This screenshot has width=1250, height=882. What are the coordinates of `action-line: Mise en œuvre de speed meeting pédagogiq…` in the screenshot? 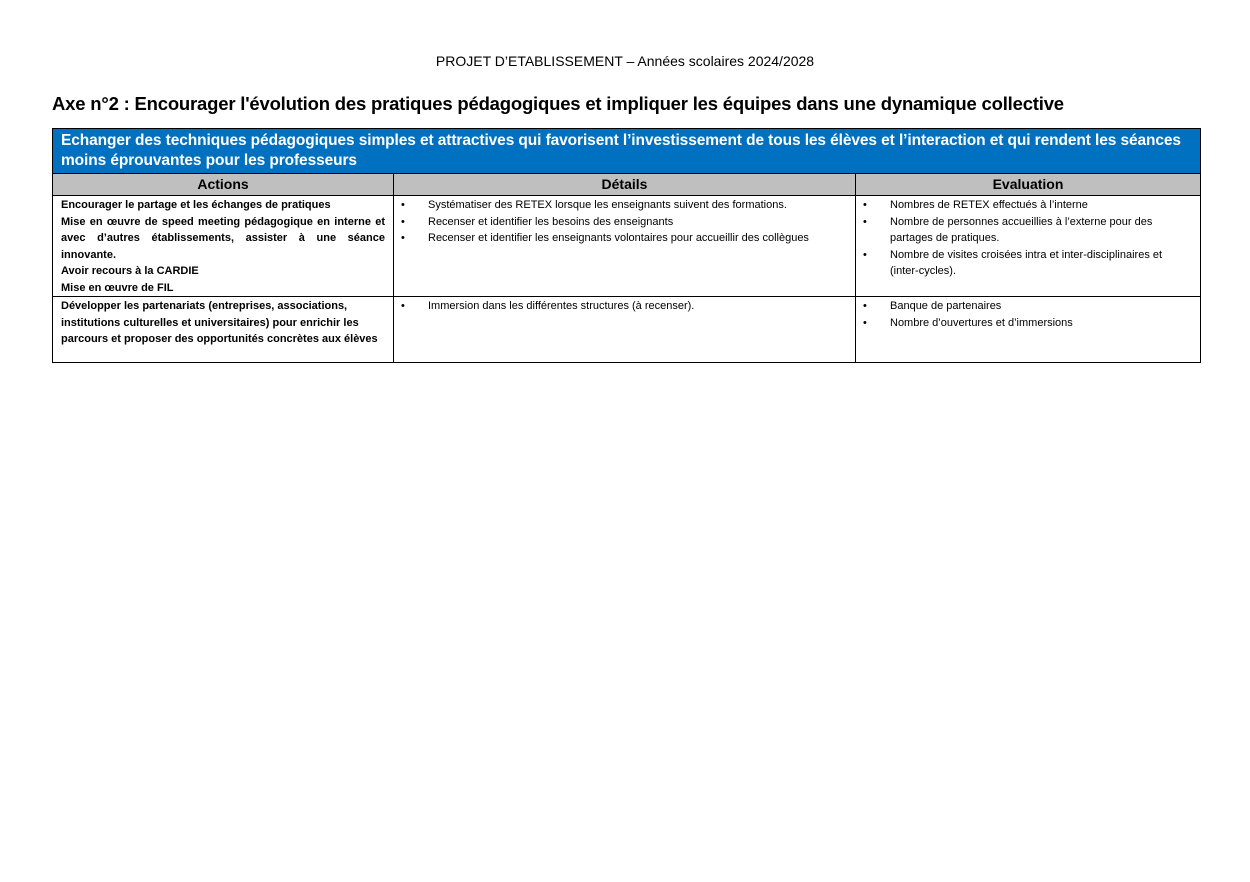 It's located at (223, 238).